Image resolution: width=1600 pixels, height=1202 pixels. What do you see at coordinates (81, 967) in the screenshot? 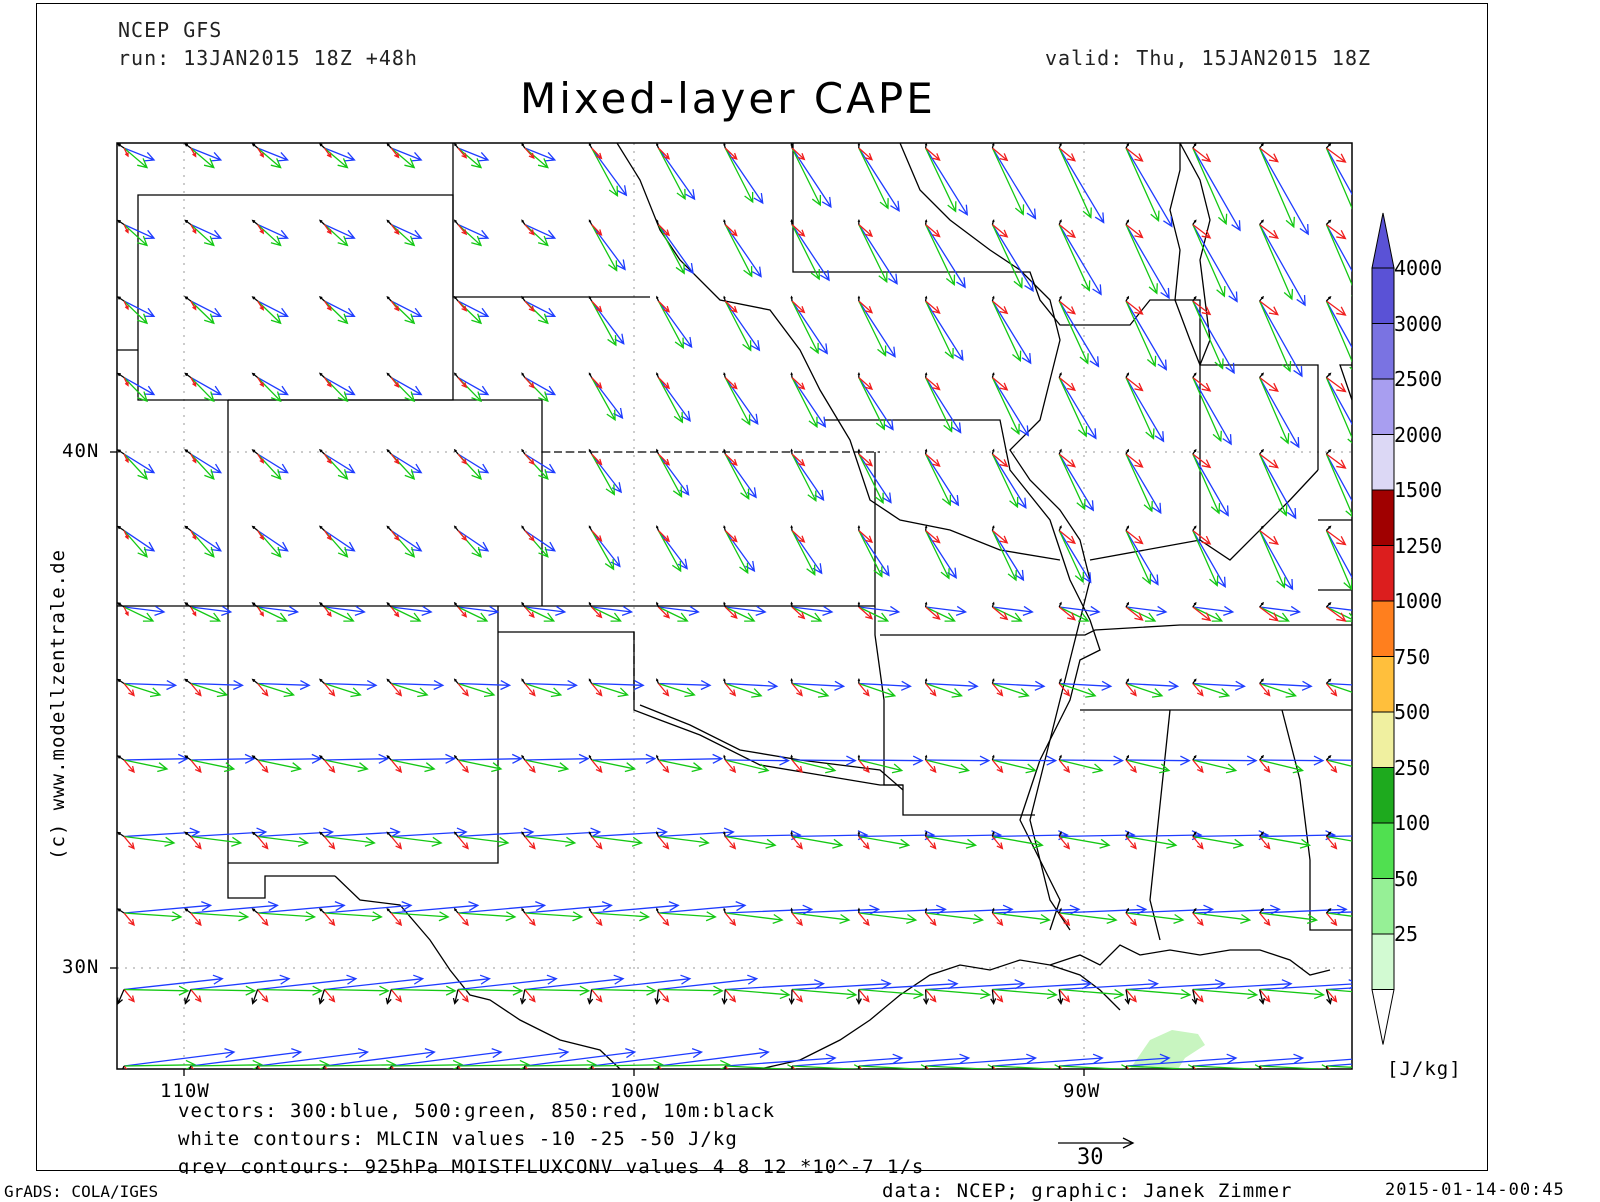
I see `lat-label-30n: 30N` at bounding box center [81, 967].